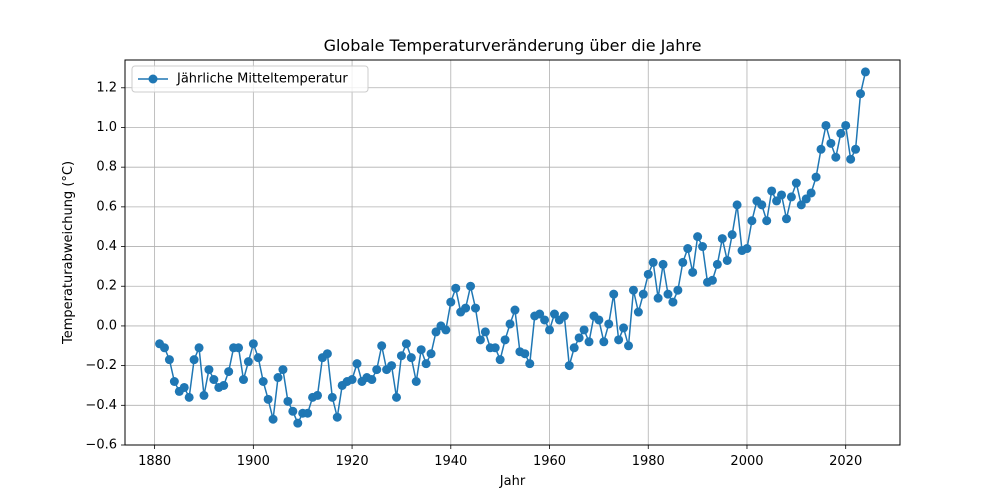 The height and width of the screenshot is (500, 1000). I want to click on x-axis-label: Jahr, so click(512, 481).